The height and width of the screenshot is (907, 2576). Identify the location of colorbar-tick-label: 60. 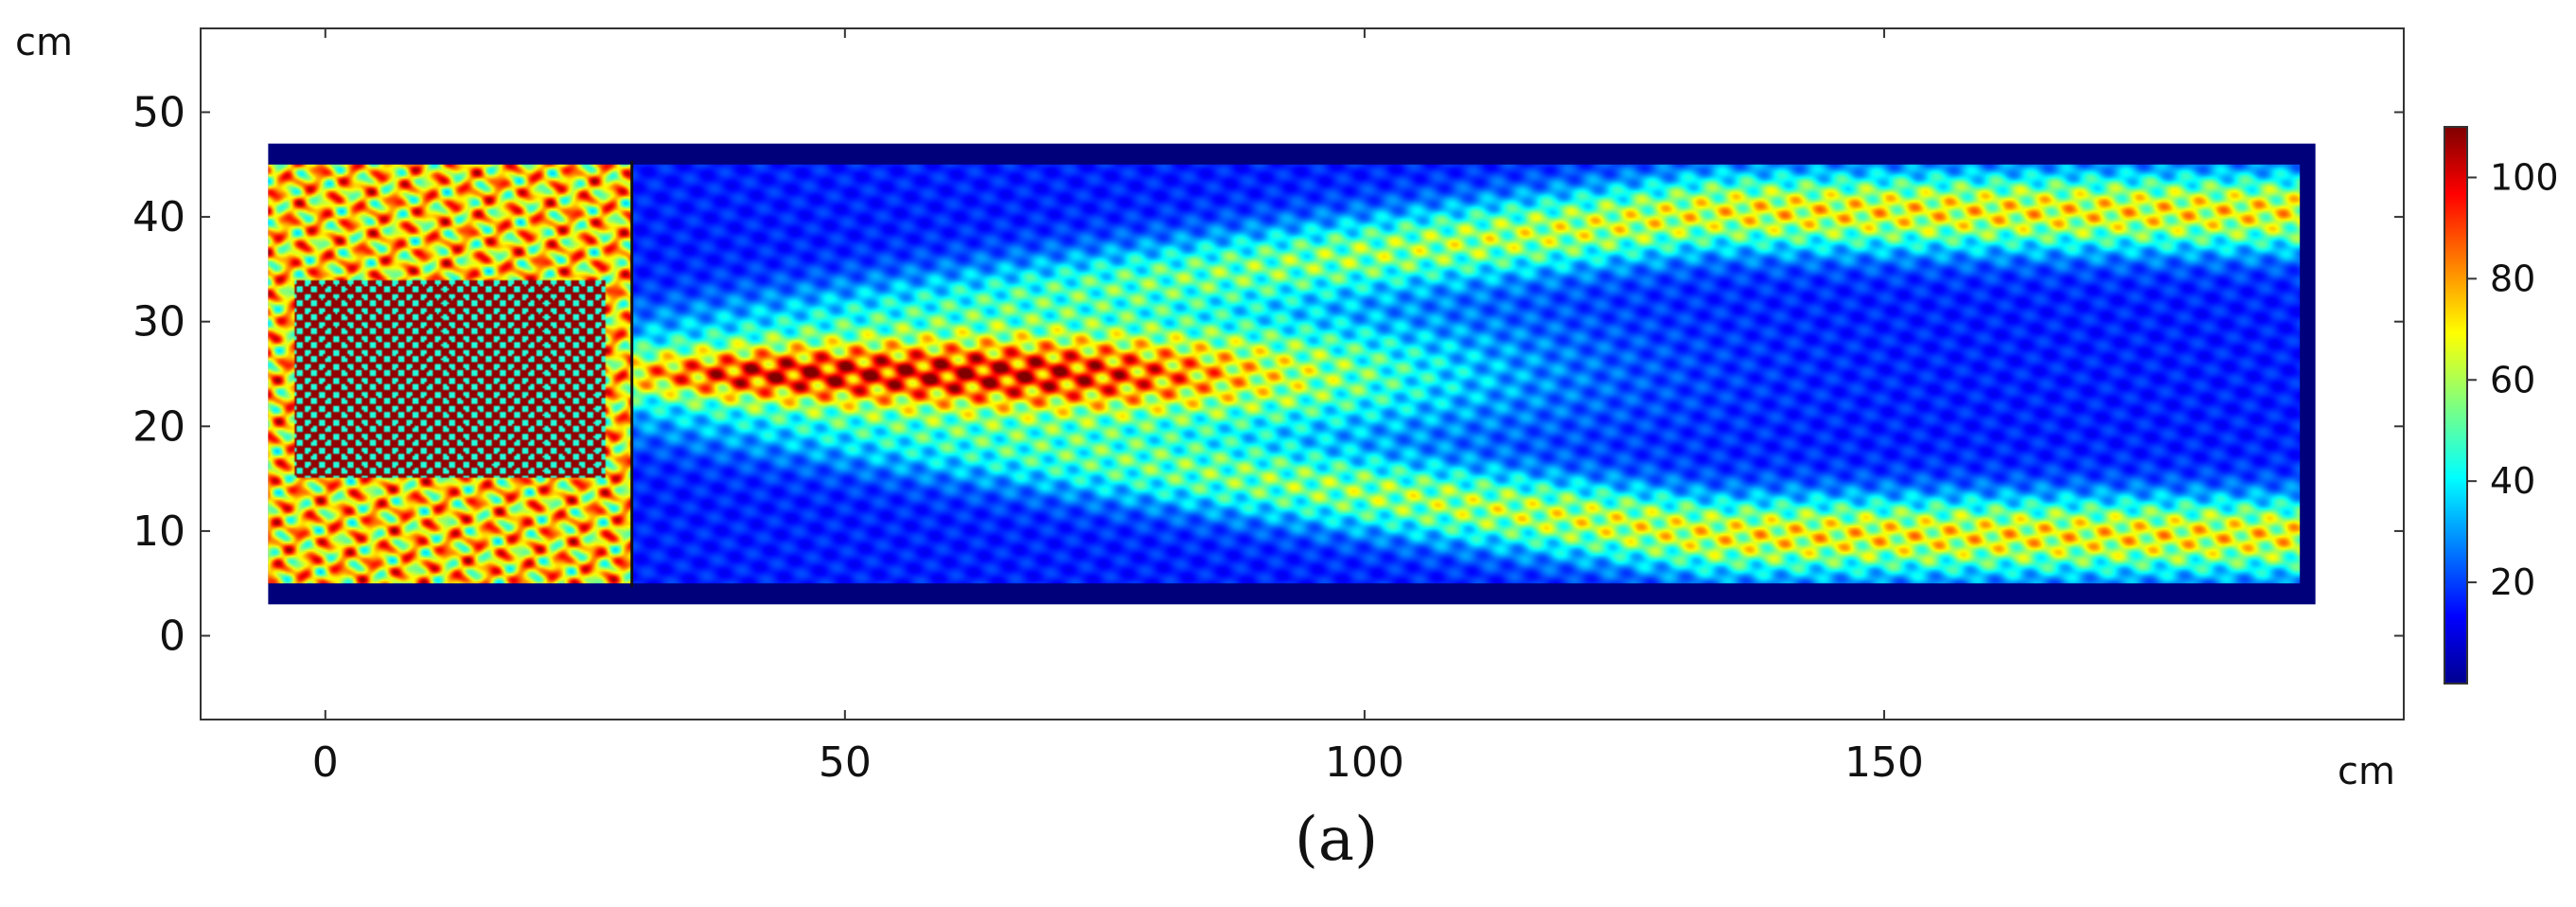
(2512, 379).